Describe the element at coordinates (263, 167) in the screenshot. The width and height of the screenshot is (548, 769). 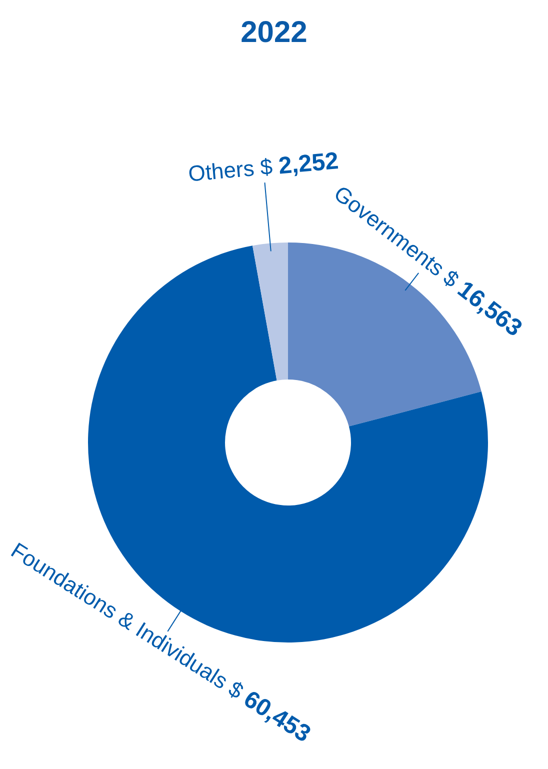
I see `slice-label: Others $ 2,252` at that location.